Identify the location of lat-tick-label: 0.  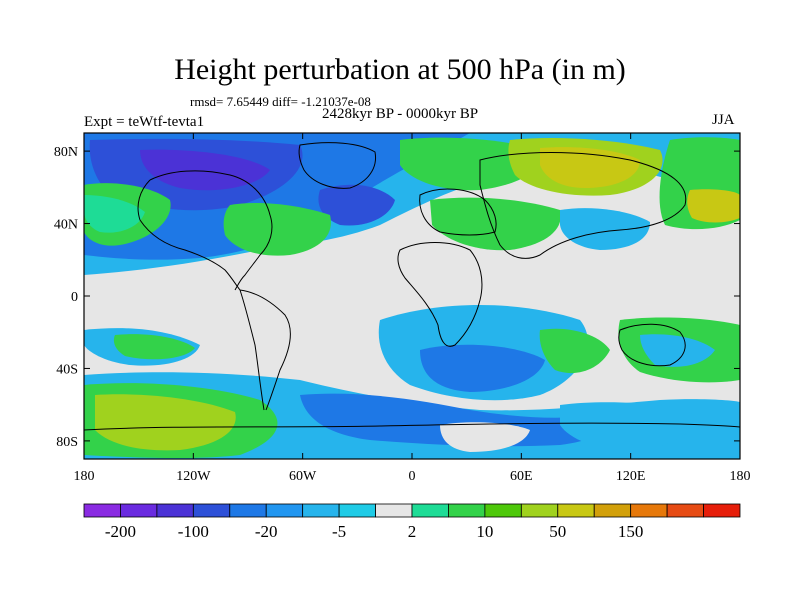
(74, 297).